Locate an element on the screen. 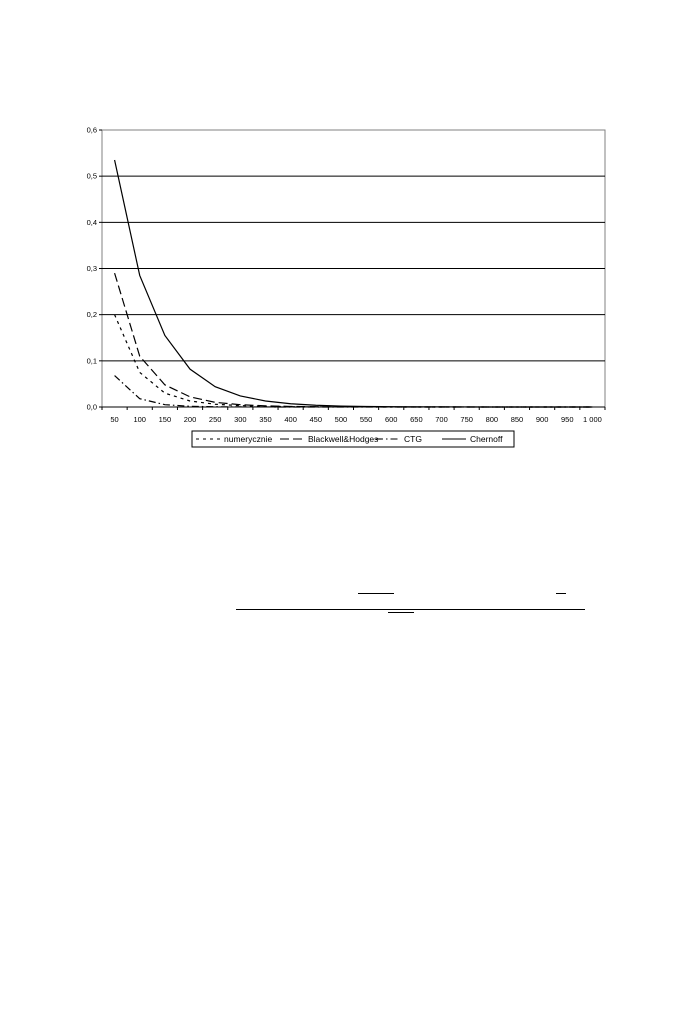  x-tick-label: 600 is located at coordinates (391, 419).